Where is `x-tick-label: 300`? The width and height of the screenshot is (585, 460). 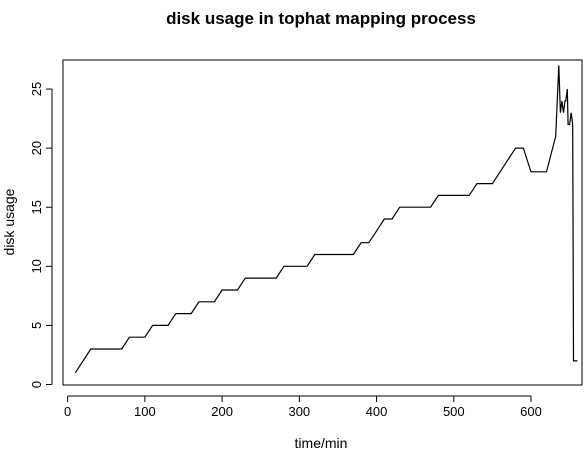
x-tick-label: 300 is located at coordinates (299, 411).